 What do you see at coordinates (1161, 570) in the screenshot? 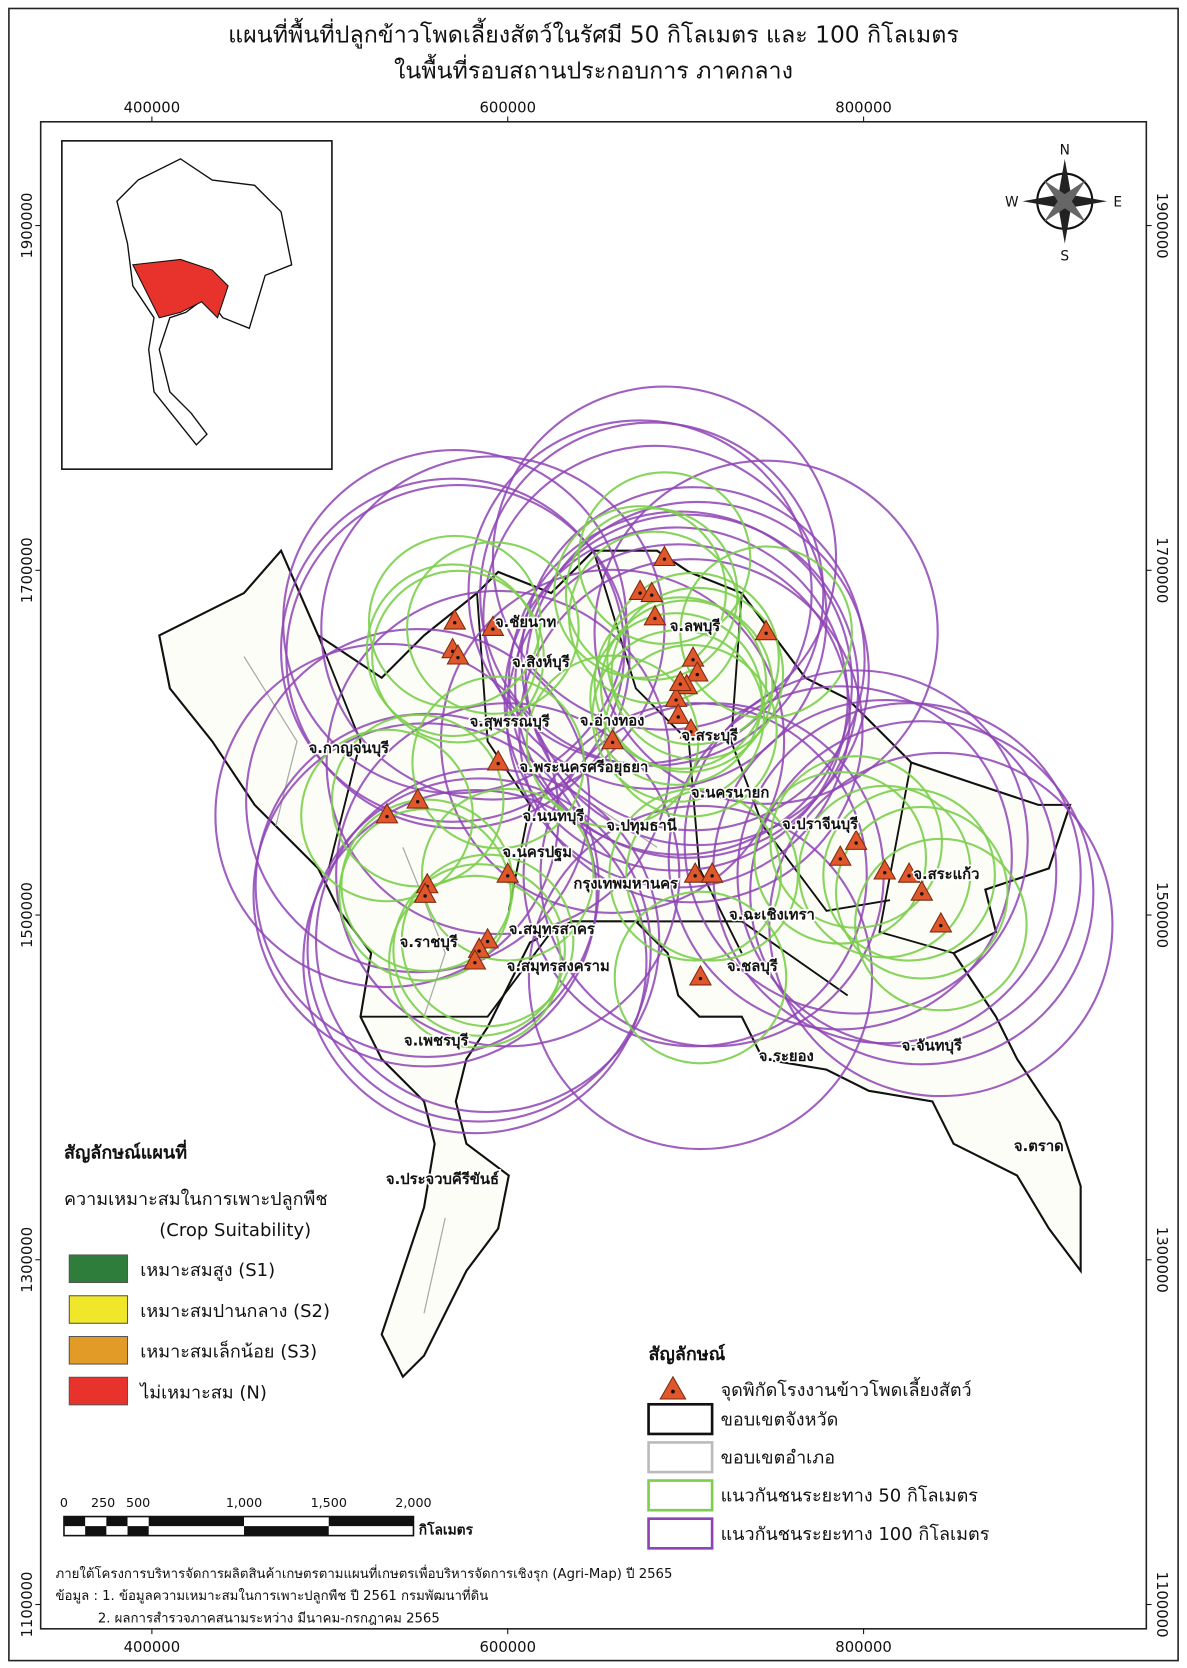
I see `y-tick-label: 1700000` at bounding box center [1161, 570].